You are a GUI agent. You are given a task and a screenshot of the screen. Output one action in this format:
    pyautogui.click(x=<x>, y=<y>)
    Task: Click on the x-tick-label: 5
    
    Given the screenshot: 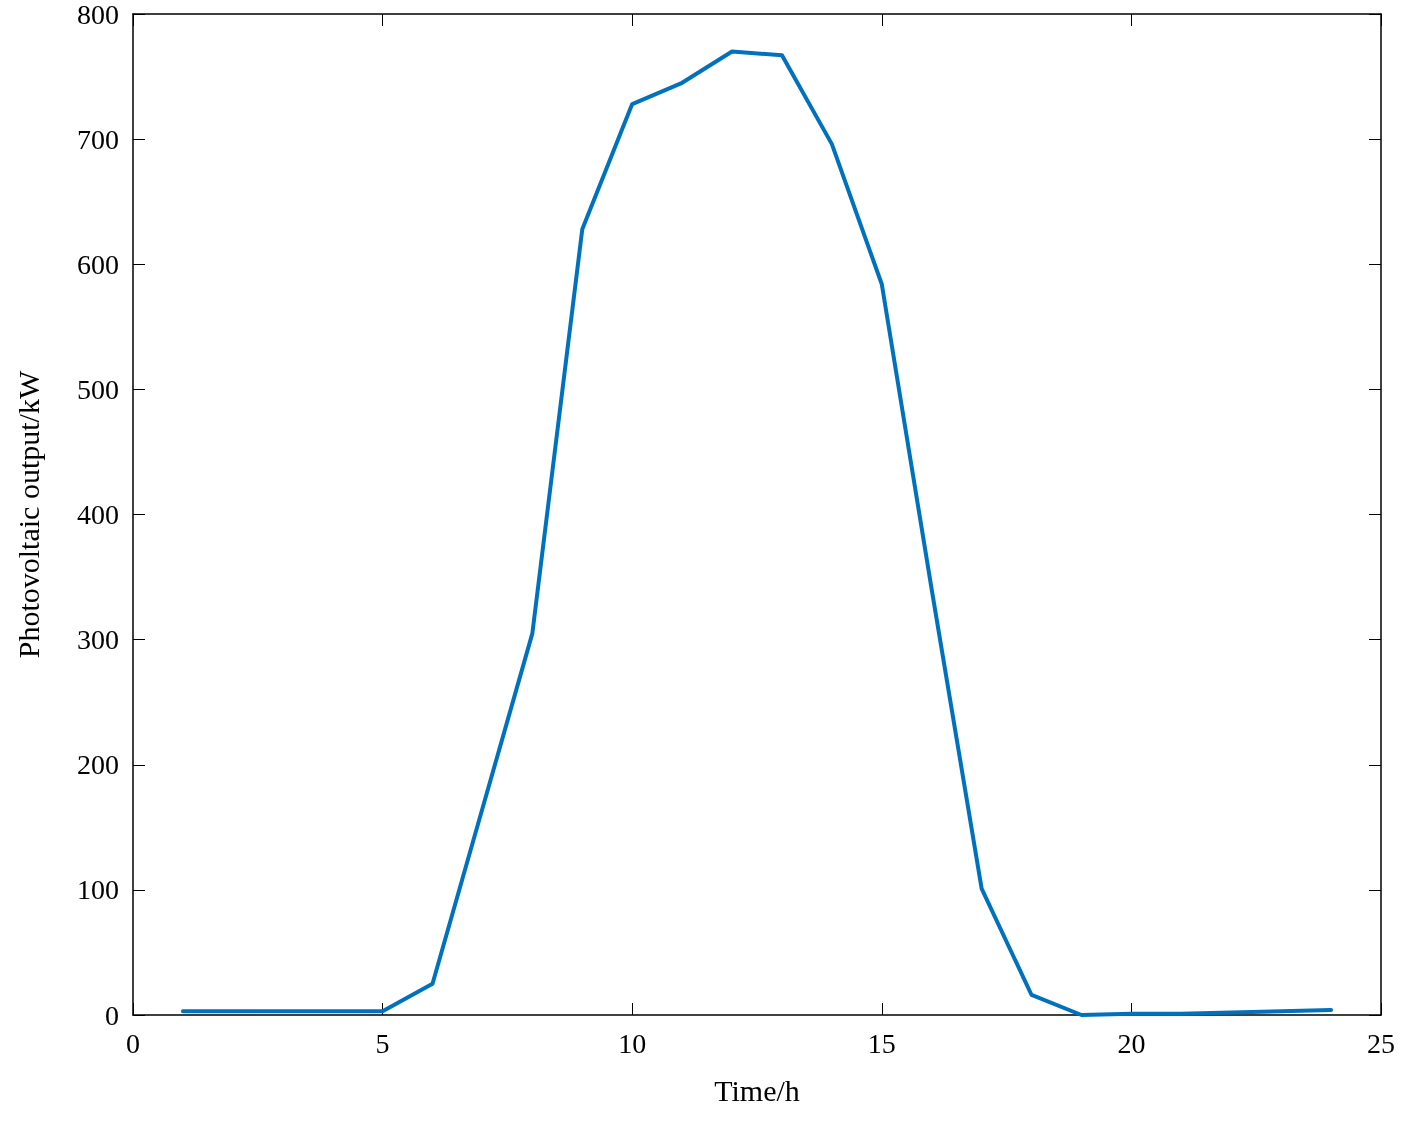 What is the action you would take?
    pyautogui.click(x=382, y=1043)
    